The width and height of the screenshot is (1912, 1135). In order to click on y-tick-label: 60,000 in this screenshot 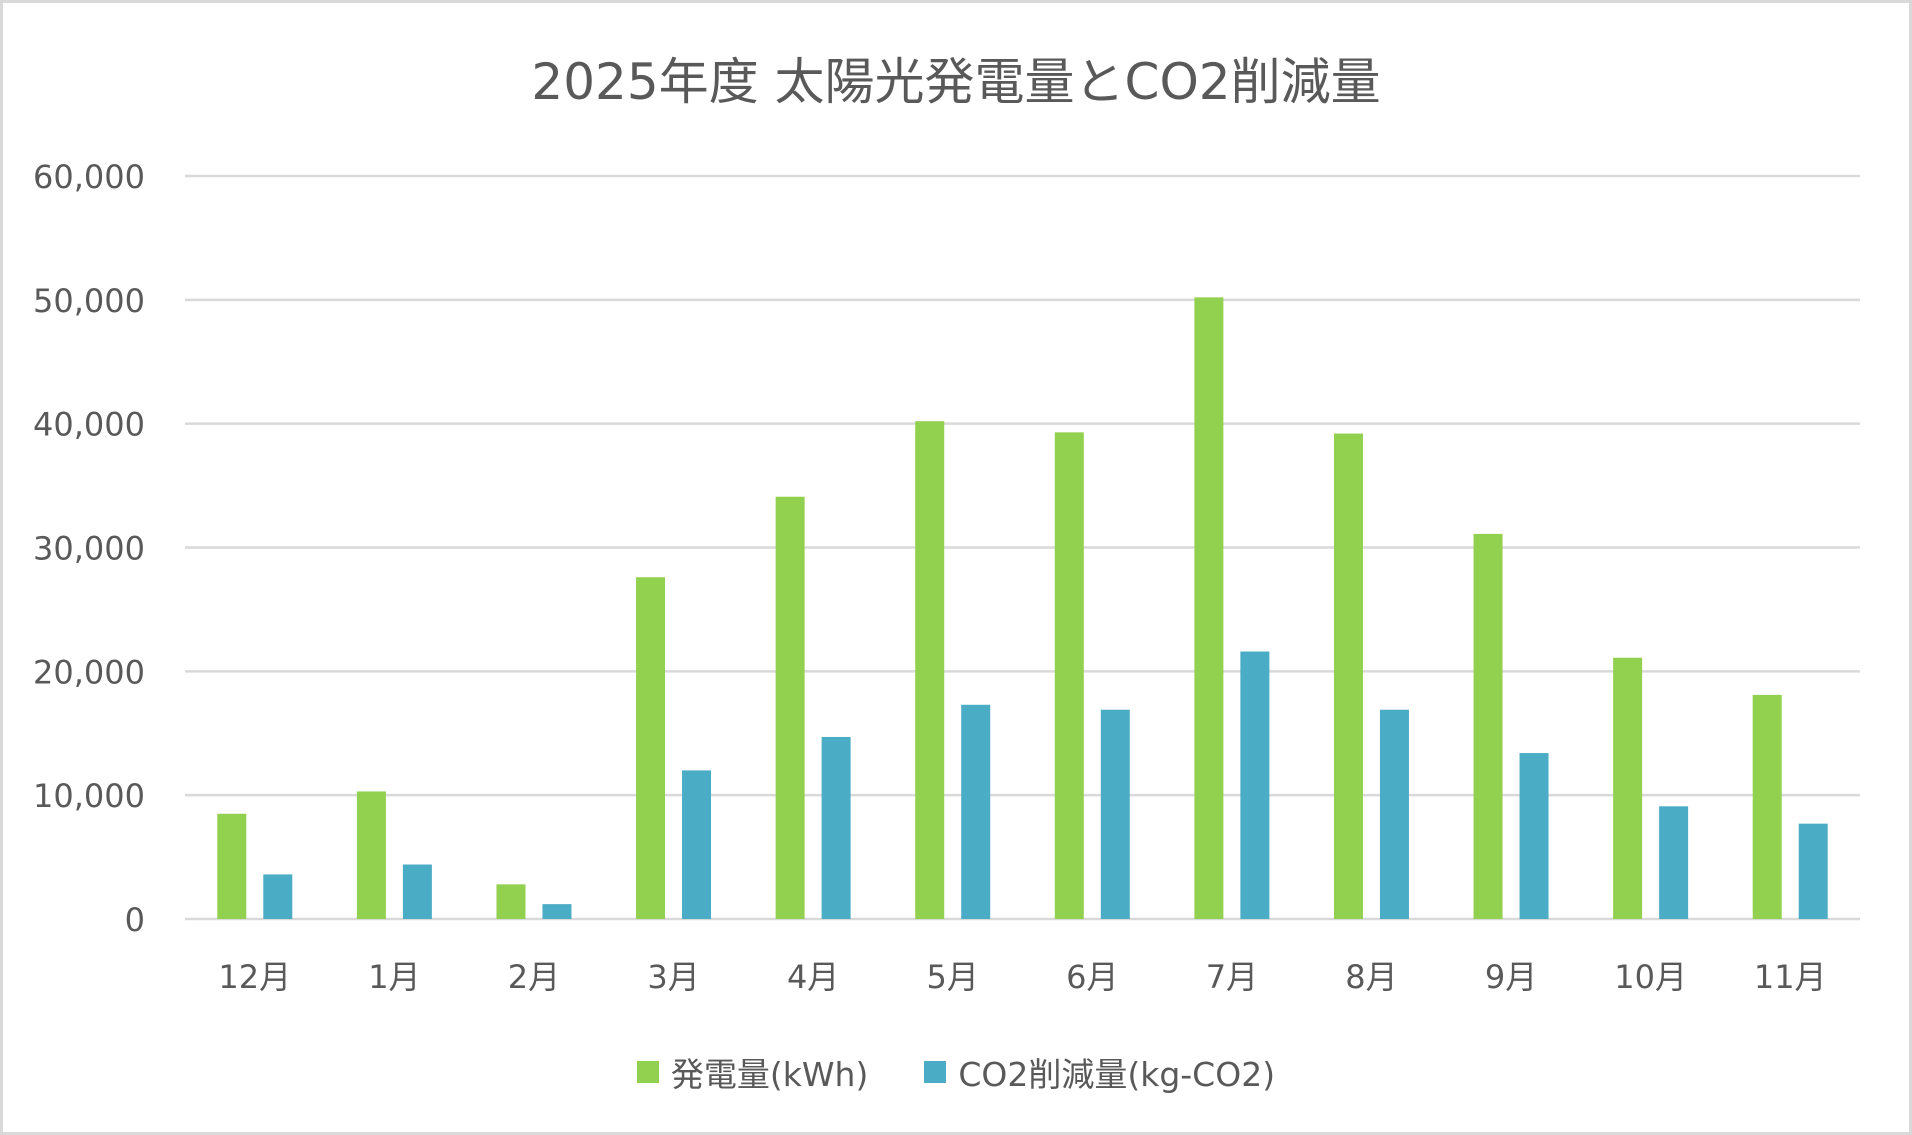, I will do `click(89, 177)`.